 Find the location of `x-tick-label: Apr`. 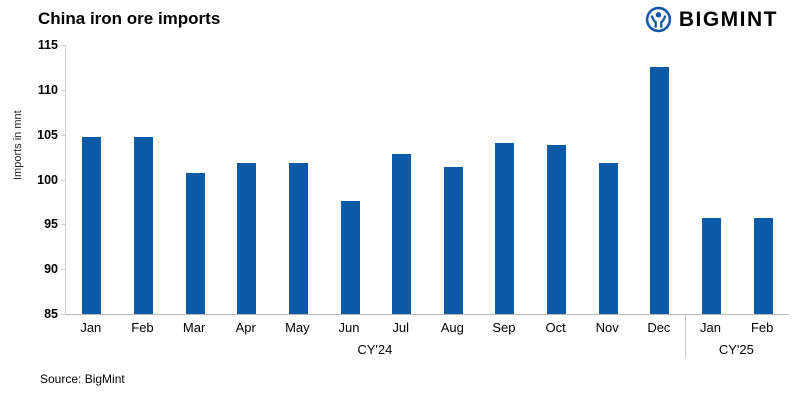

x-tick-label: Apr is located at coordinates (245, 327).